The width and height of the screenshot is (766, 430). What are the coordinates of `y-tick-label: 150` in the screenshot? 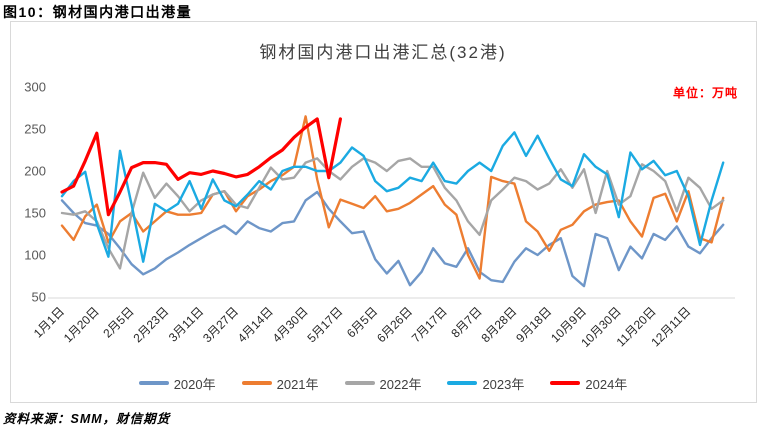 It's located at (35, 213).